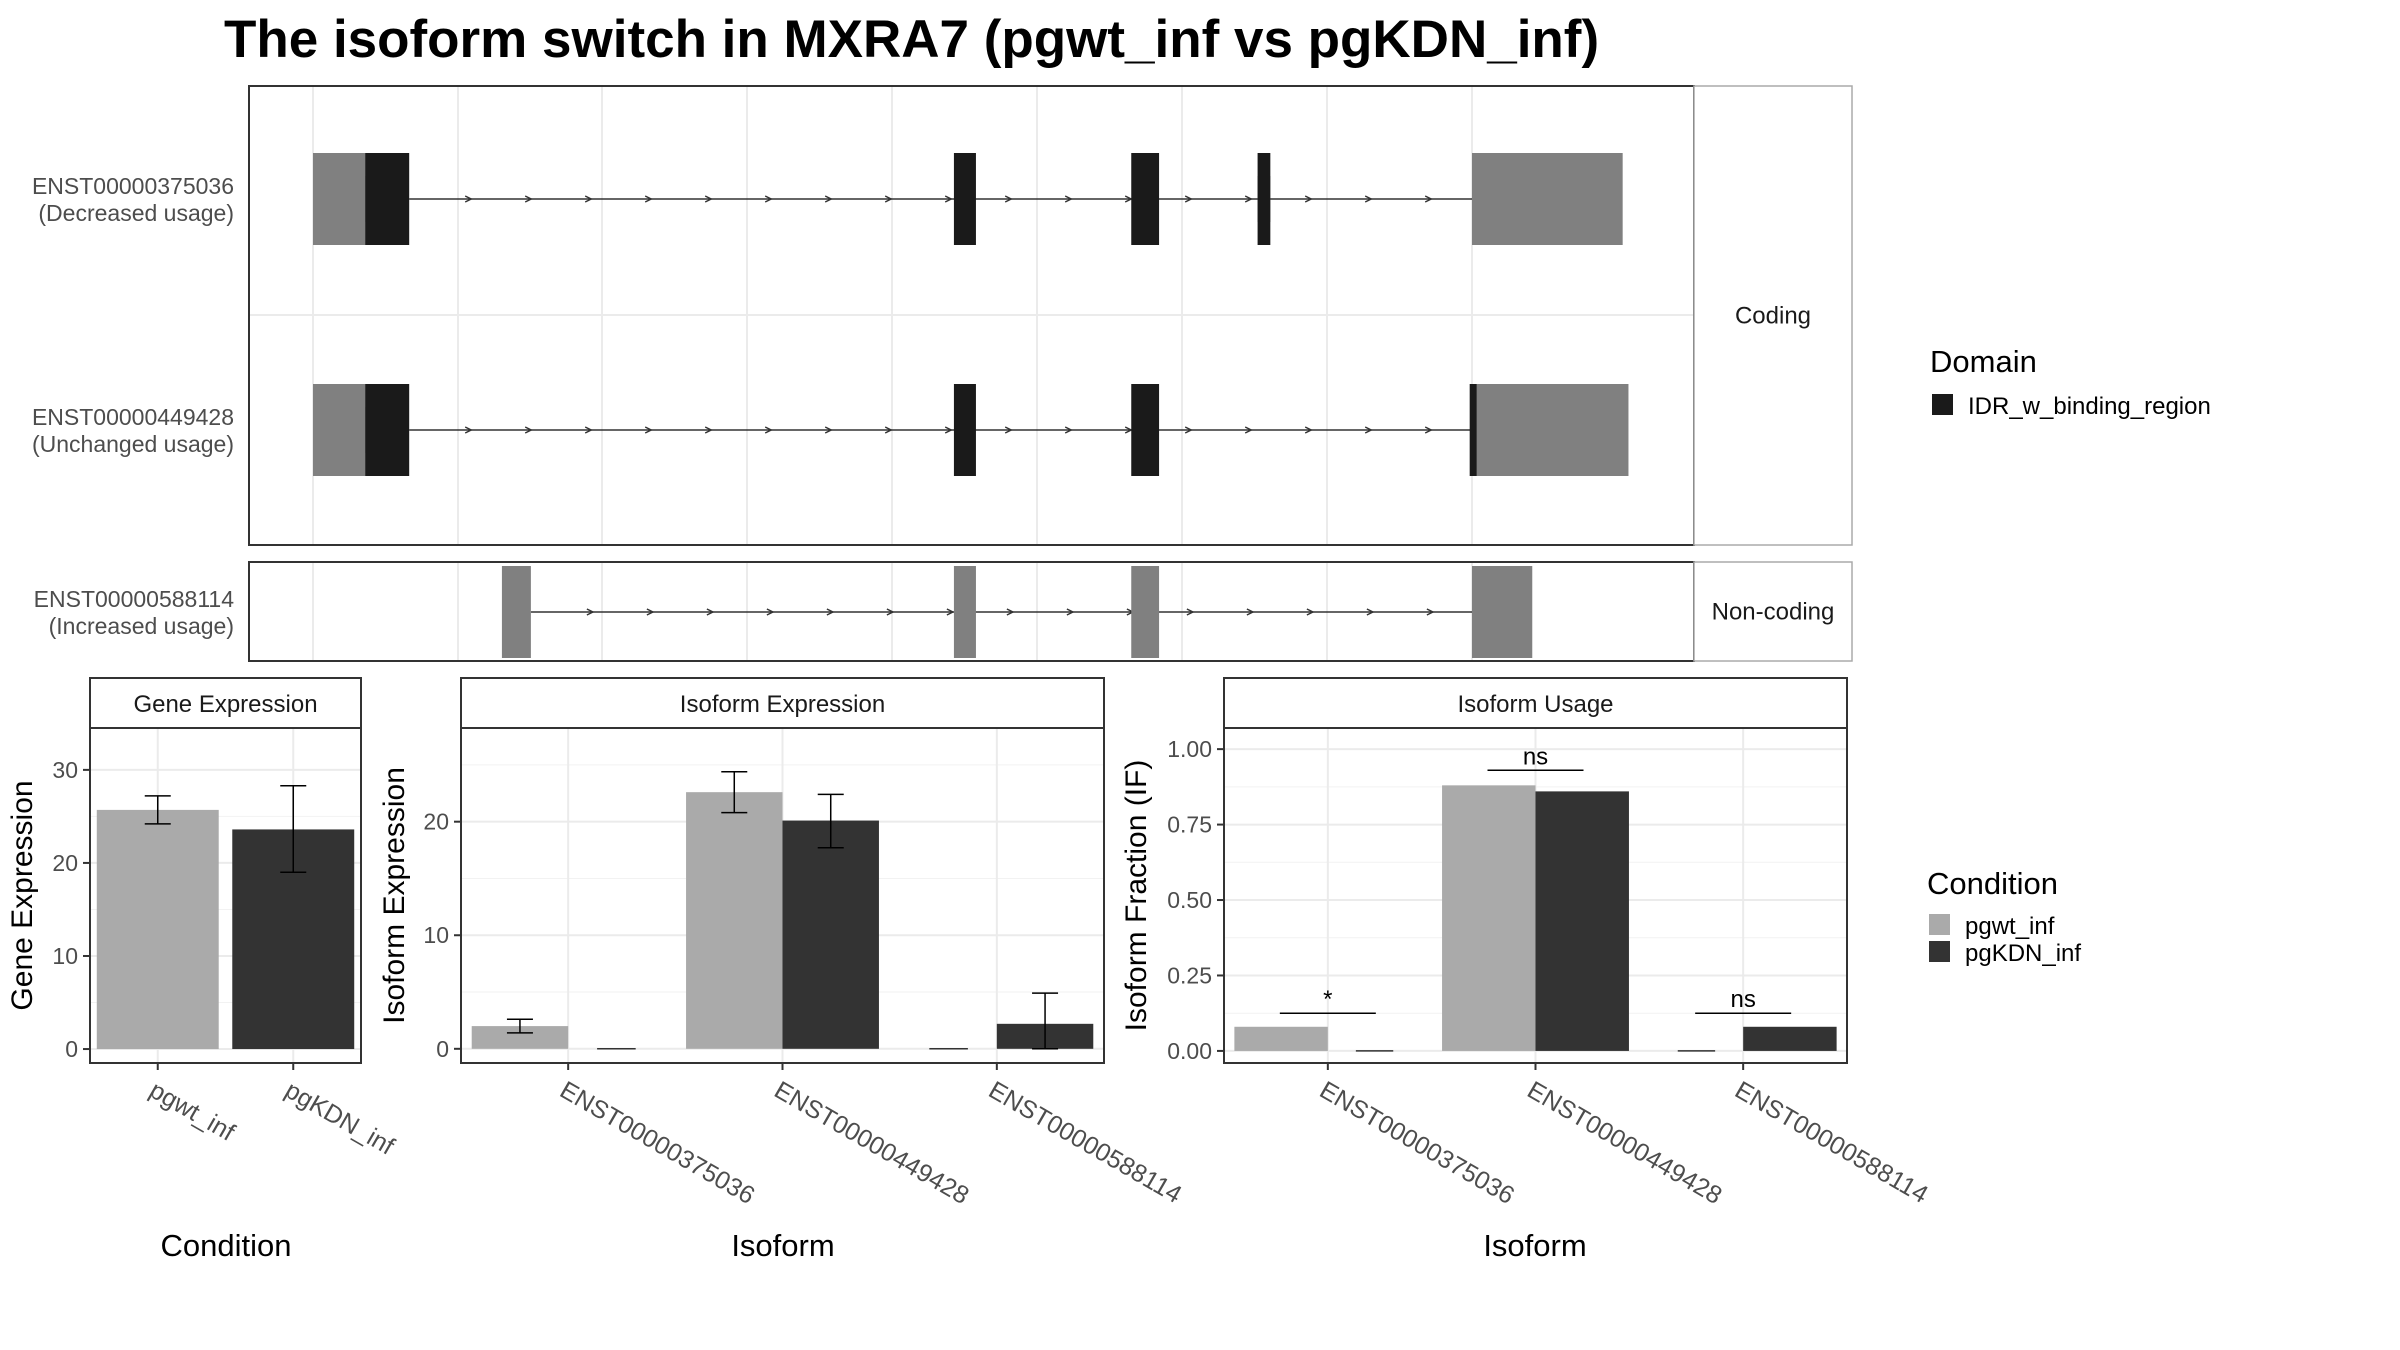 This screenshot has height=1350, width=2400. I want to click on y-tick-label: 30, so click(65, 770).